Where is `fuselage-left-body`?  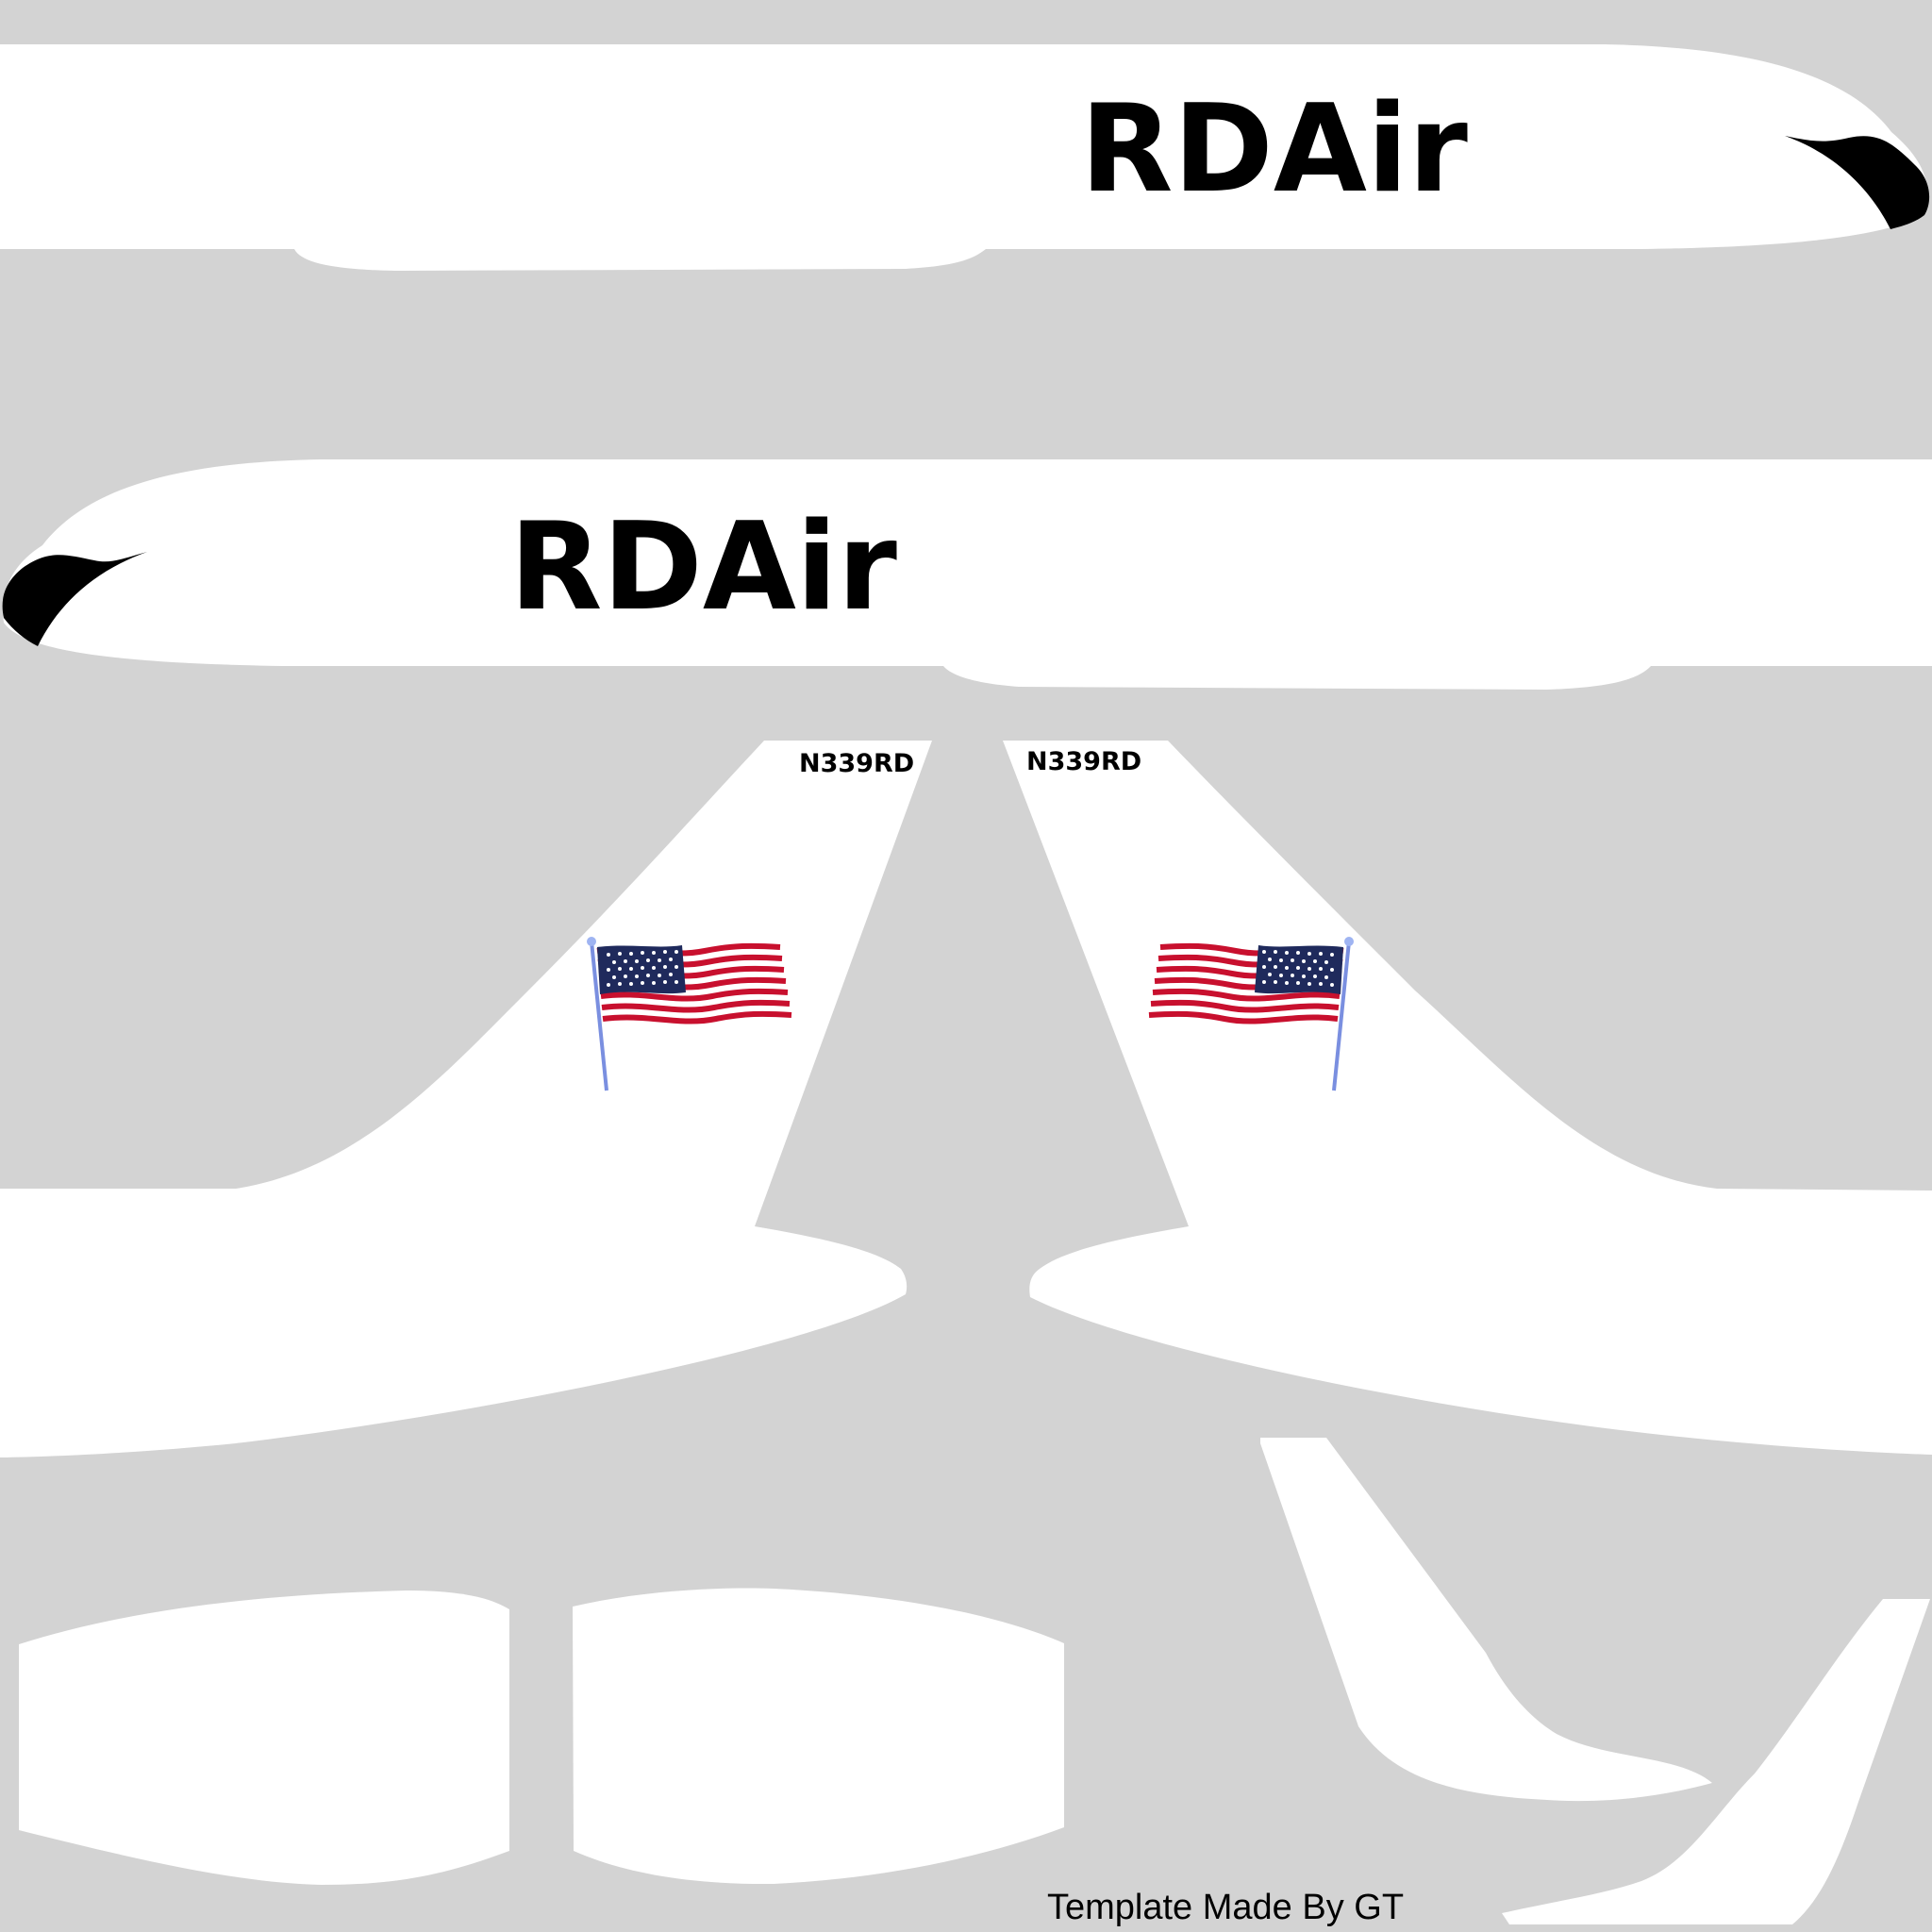
fuselage-left-body is located at coordinates (967, 574).